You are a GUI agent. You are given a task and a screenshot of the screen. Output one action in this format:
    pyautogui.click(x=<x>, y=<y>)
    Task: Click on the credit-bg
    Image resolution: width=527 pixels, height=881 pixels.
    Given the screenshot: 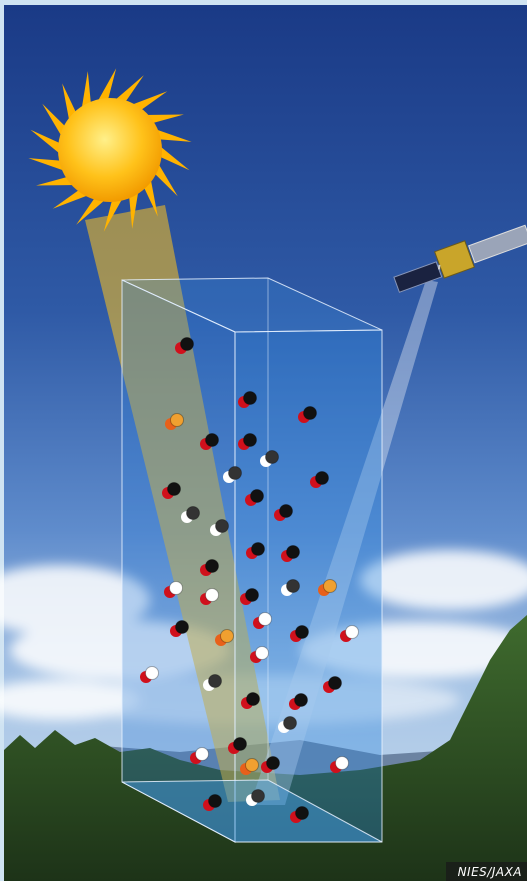 What is the action you would take?
    pyautogui.click(x=486, y=871)
    